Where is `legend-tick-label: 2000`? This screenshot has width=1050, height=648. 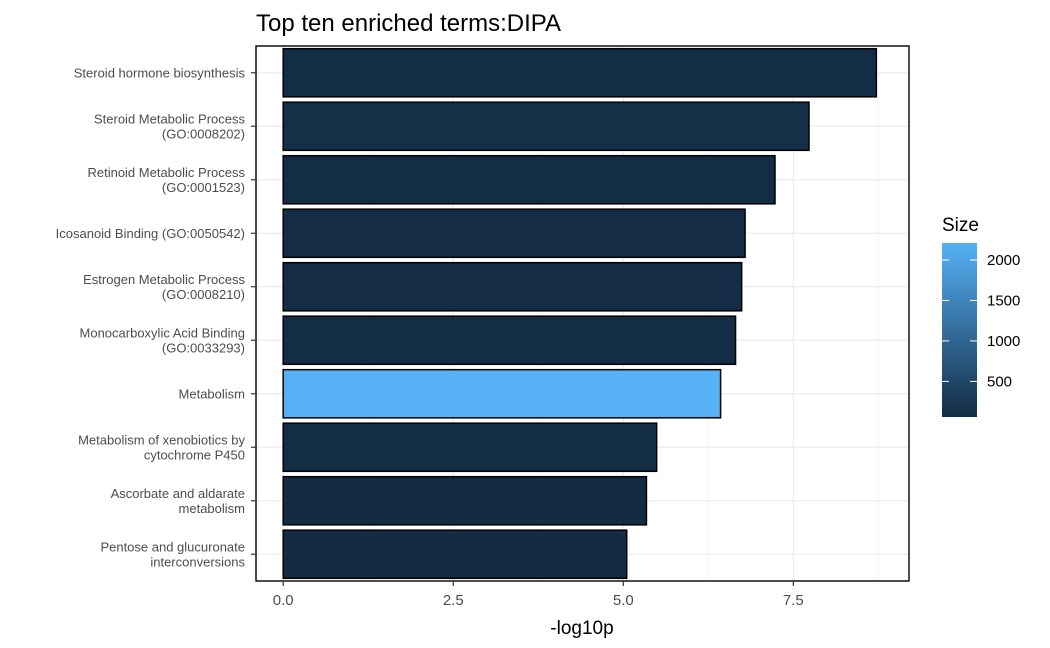 legend-tick-label: 2000 is located at coordinates (1003, 260).